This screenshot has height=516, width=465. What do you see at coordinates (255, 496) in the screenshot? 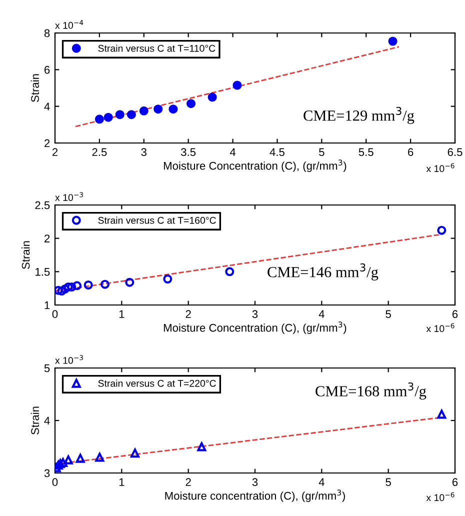
I see `x-axis-title: Moisture concentration (C), (gr/mm$^{3}$)` at bounding box center [255, 496].